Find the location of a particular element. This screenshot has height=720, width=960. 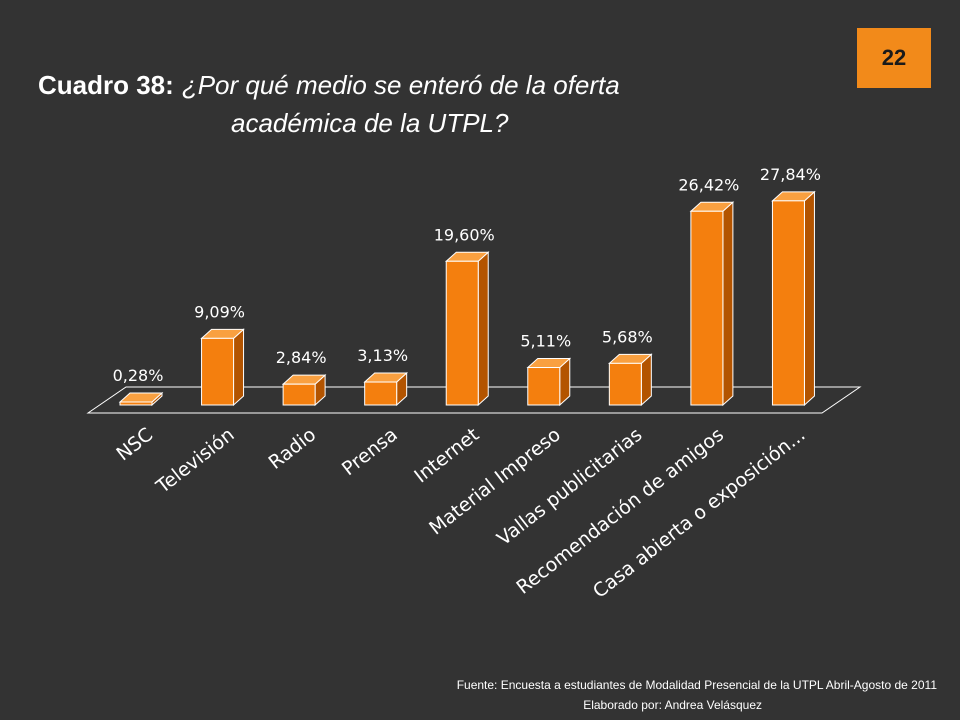

category-label: NSC is located at coordinates (134, 445).